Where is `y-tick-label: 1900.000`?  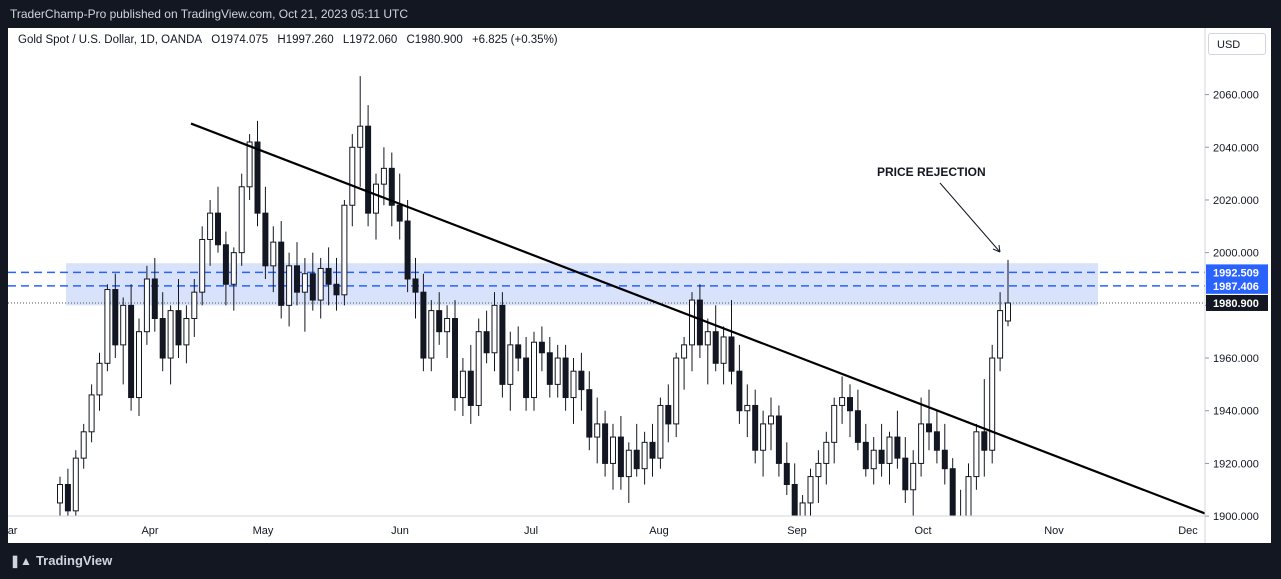 y-tick-label: 1900.000 is located at coordinates (1236, 517).